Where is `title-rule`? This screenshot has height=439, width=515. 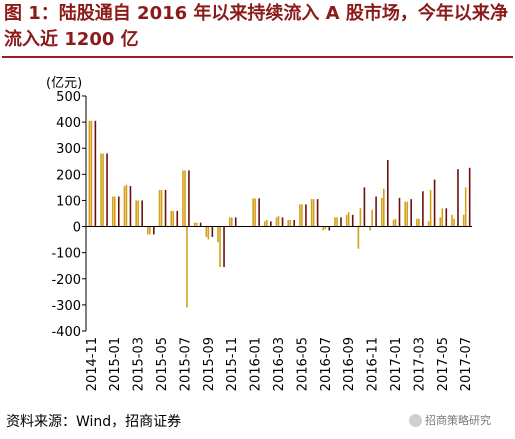 title-rule is located at coordinates (257, 57).